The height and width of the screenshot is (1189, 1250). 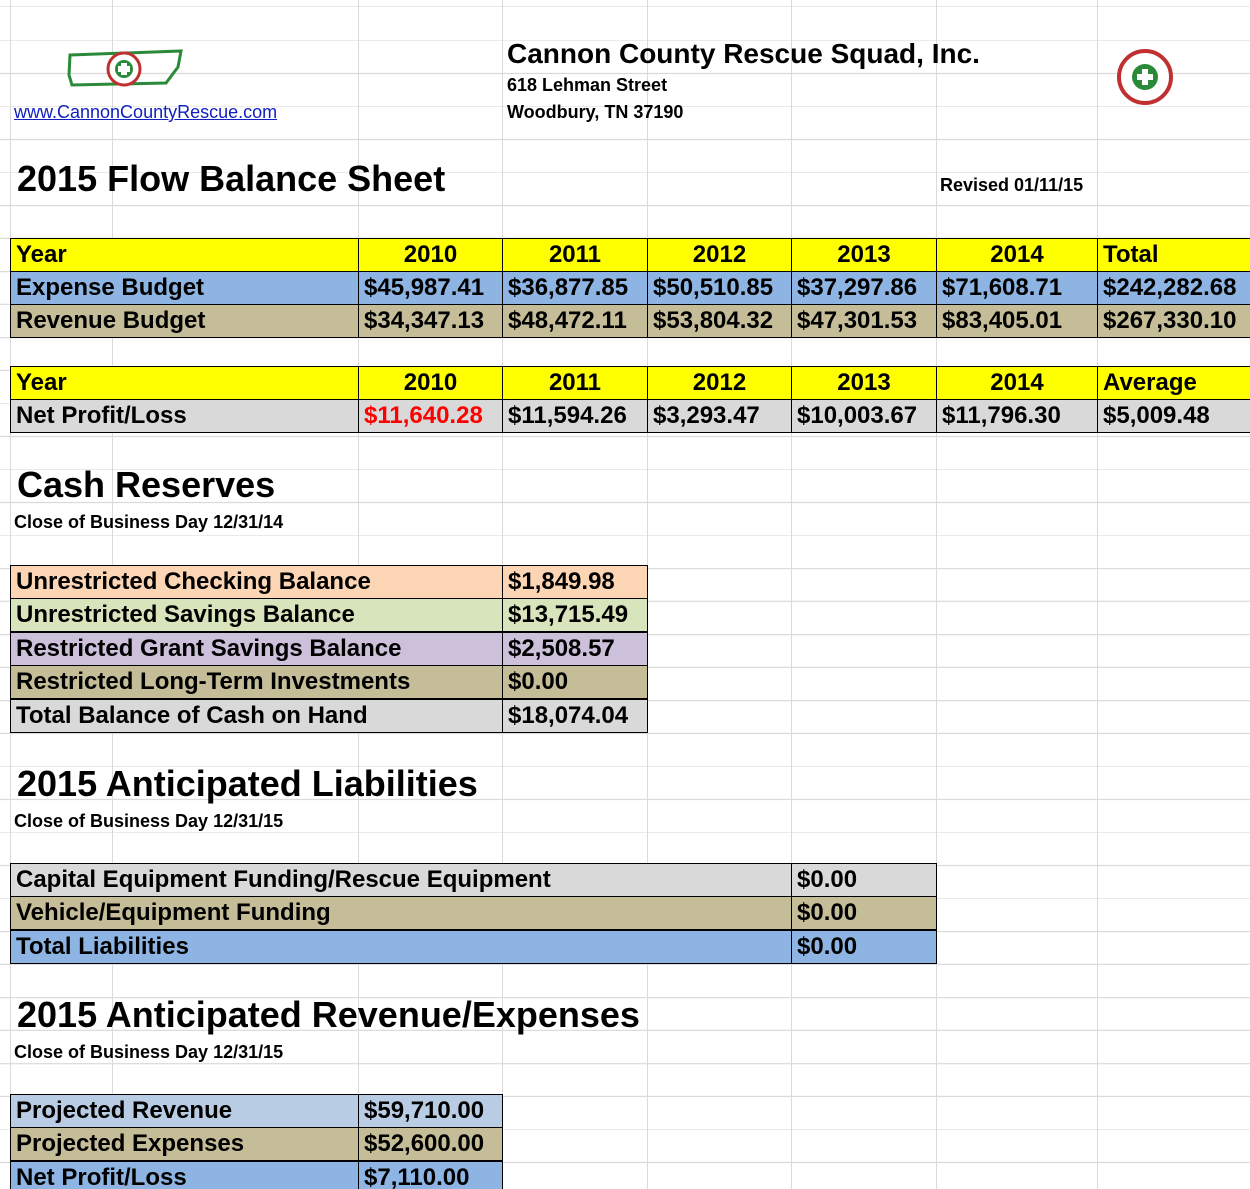 What do you see at coordinates (719, 288) in the screenshot?
I see `cell: $50,510.85` at bounding box center [719, 288].